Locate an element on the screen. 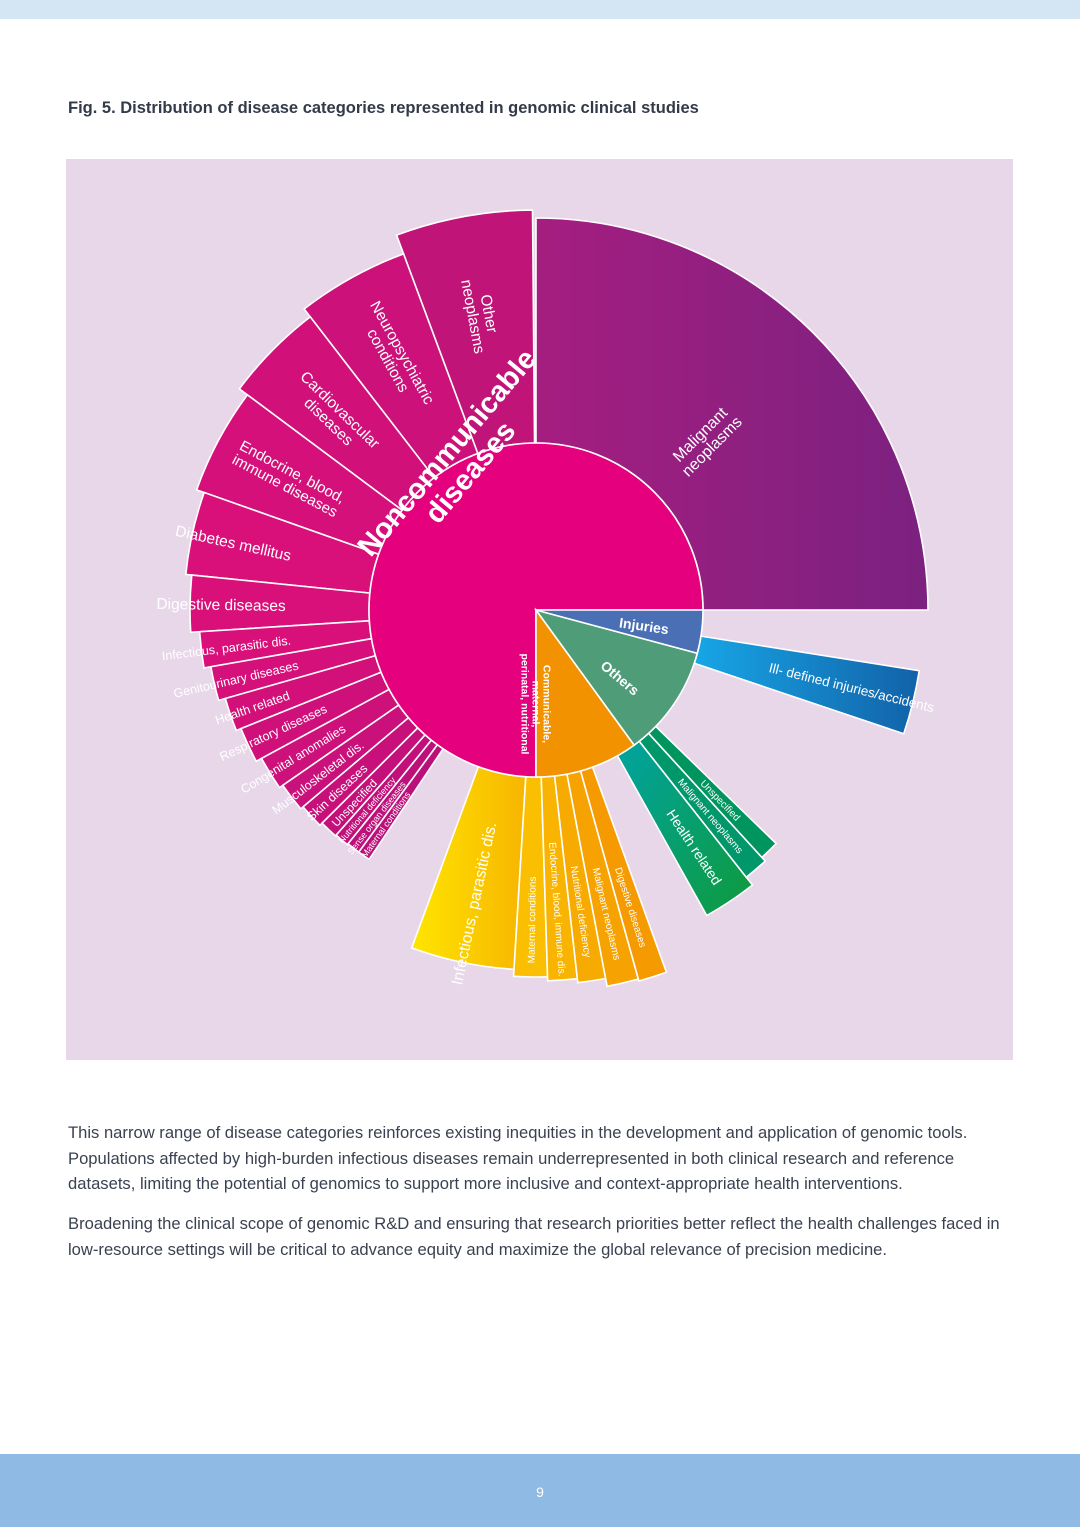 This screenshot has height=1527, width=1080. inner-sector-noncommunicable-diseases is located at coordinates (536, 610).